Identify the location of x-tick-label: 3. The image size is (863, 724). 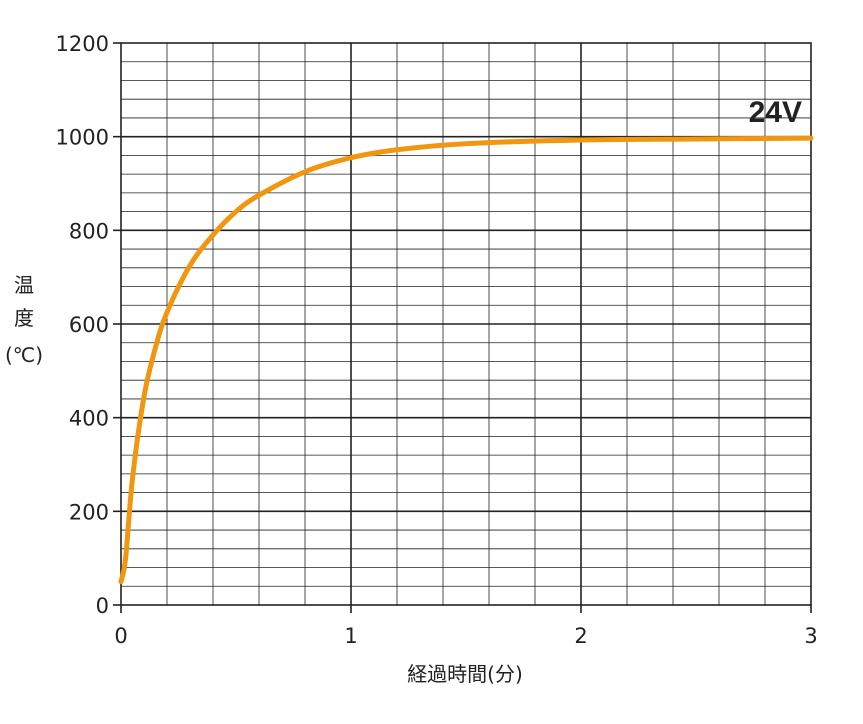
(810, 636).